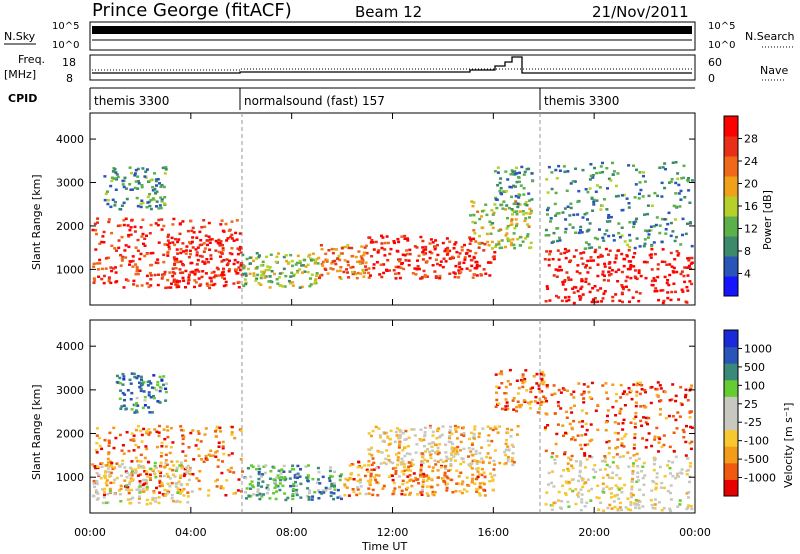  What do you see at coordinates (90, 532) in the screenshot?
I see `x-tick-label: 00:00` at bounding box center [90, 532].